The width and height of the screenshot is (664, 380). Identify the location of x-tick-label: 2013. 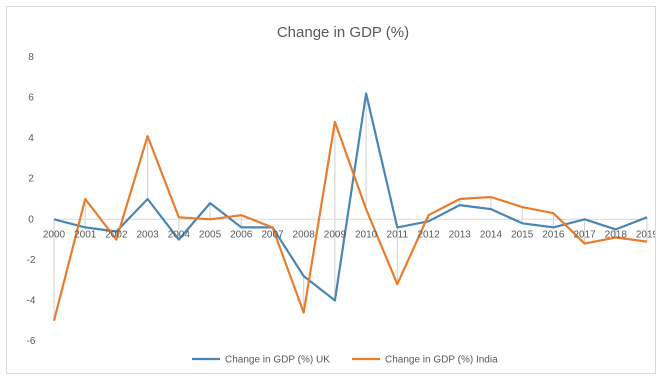
(460, 234).